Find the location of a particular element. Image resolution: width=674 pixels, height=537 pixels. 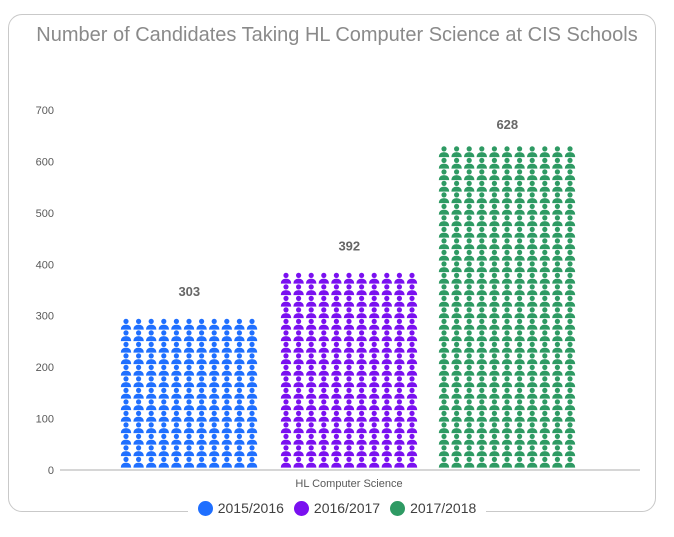

legend-item-2017-2018: 2017/2018 is located at coordinates (433, 508).